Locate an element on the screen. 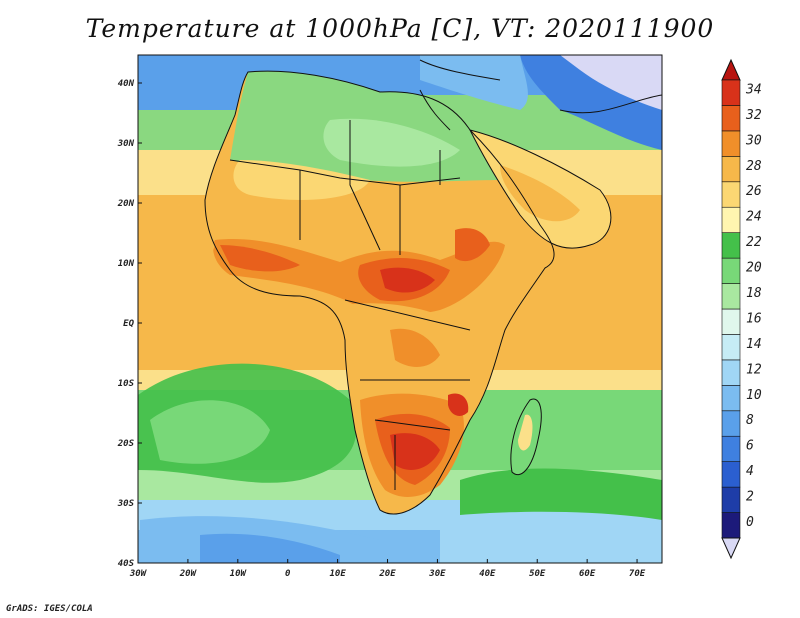 The width and height of the screenshot is (800, 618). x-tick-label: 30W is located at coordinates (138, 574).